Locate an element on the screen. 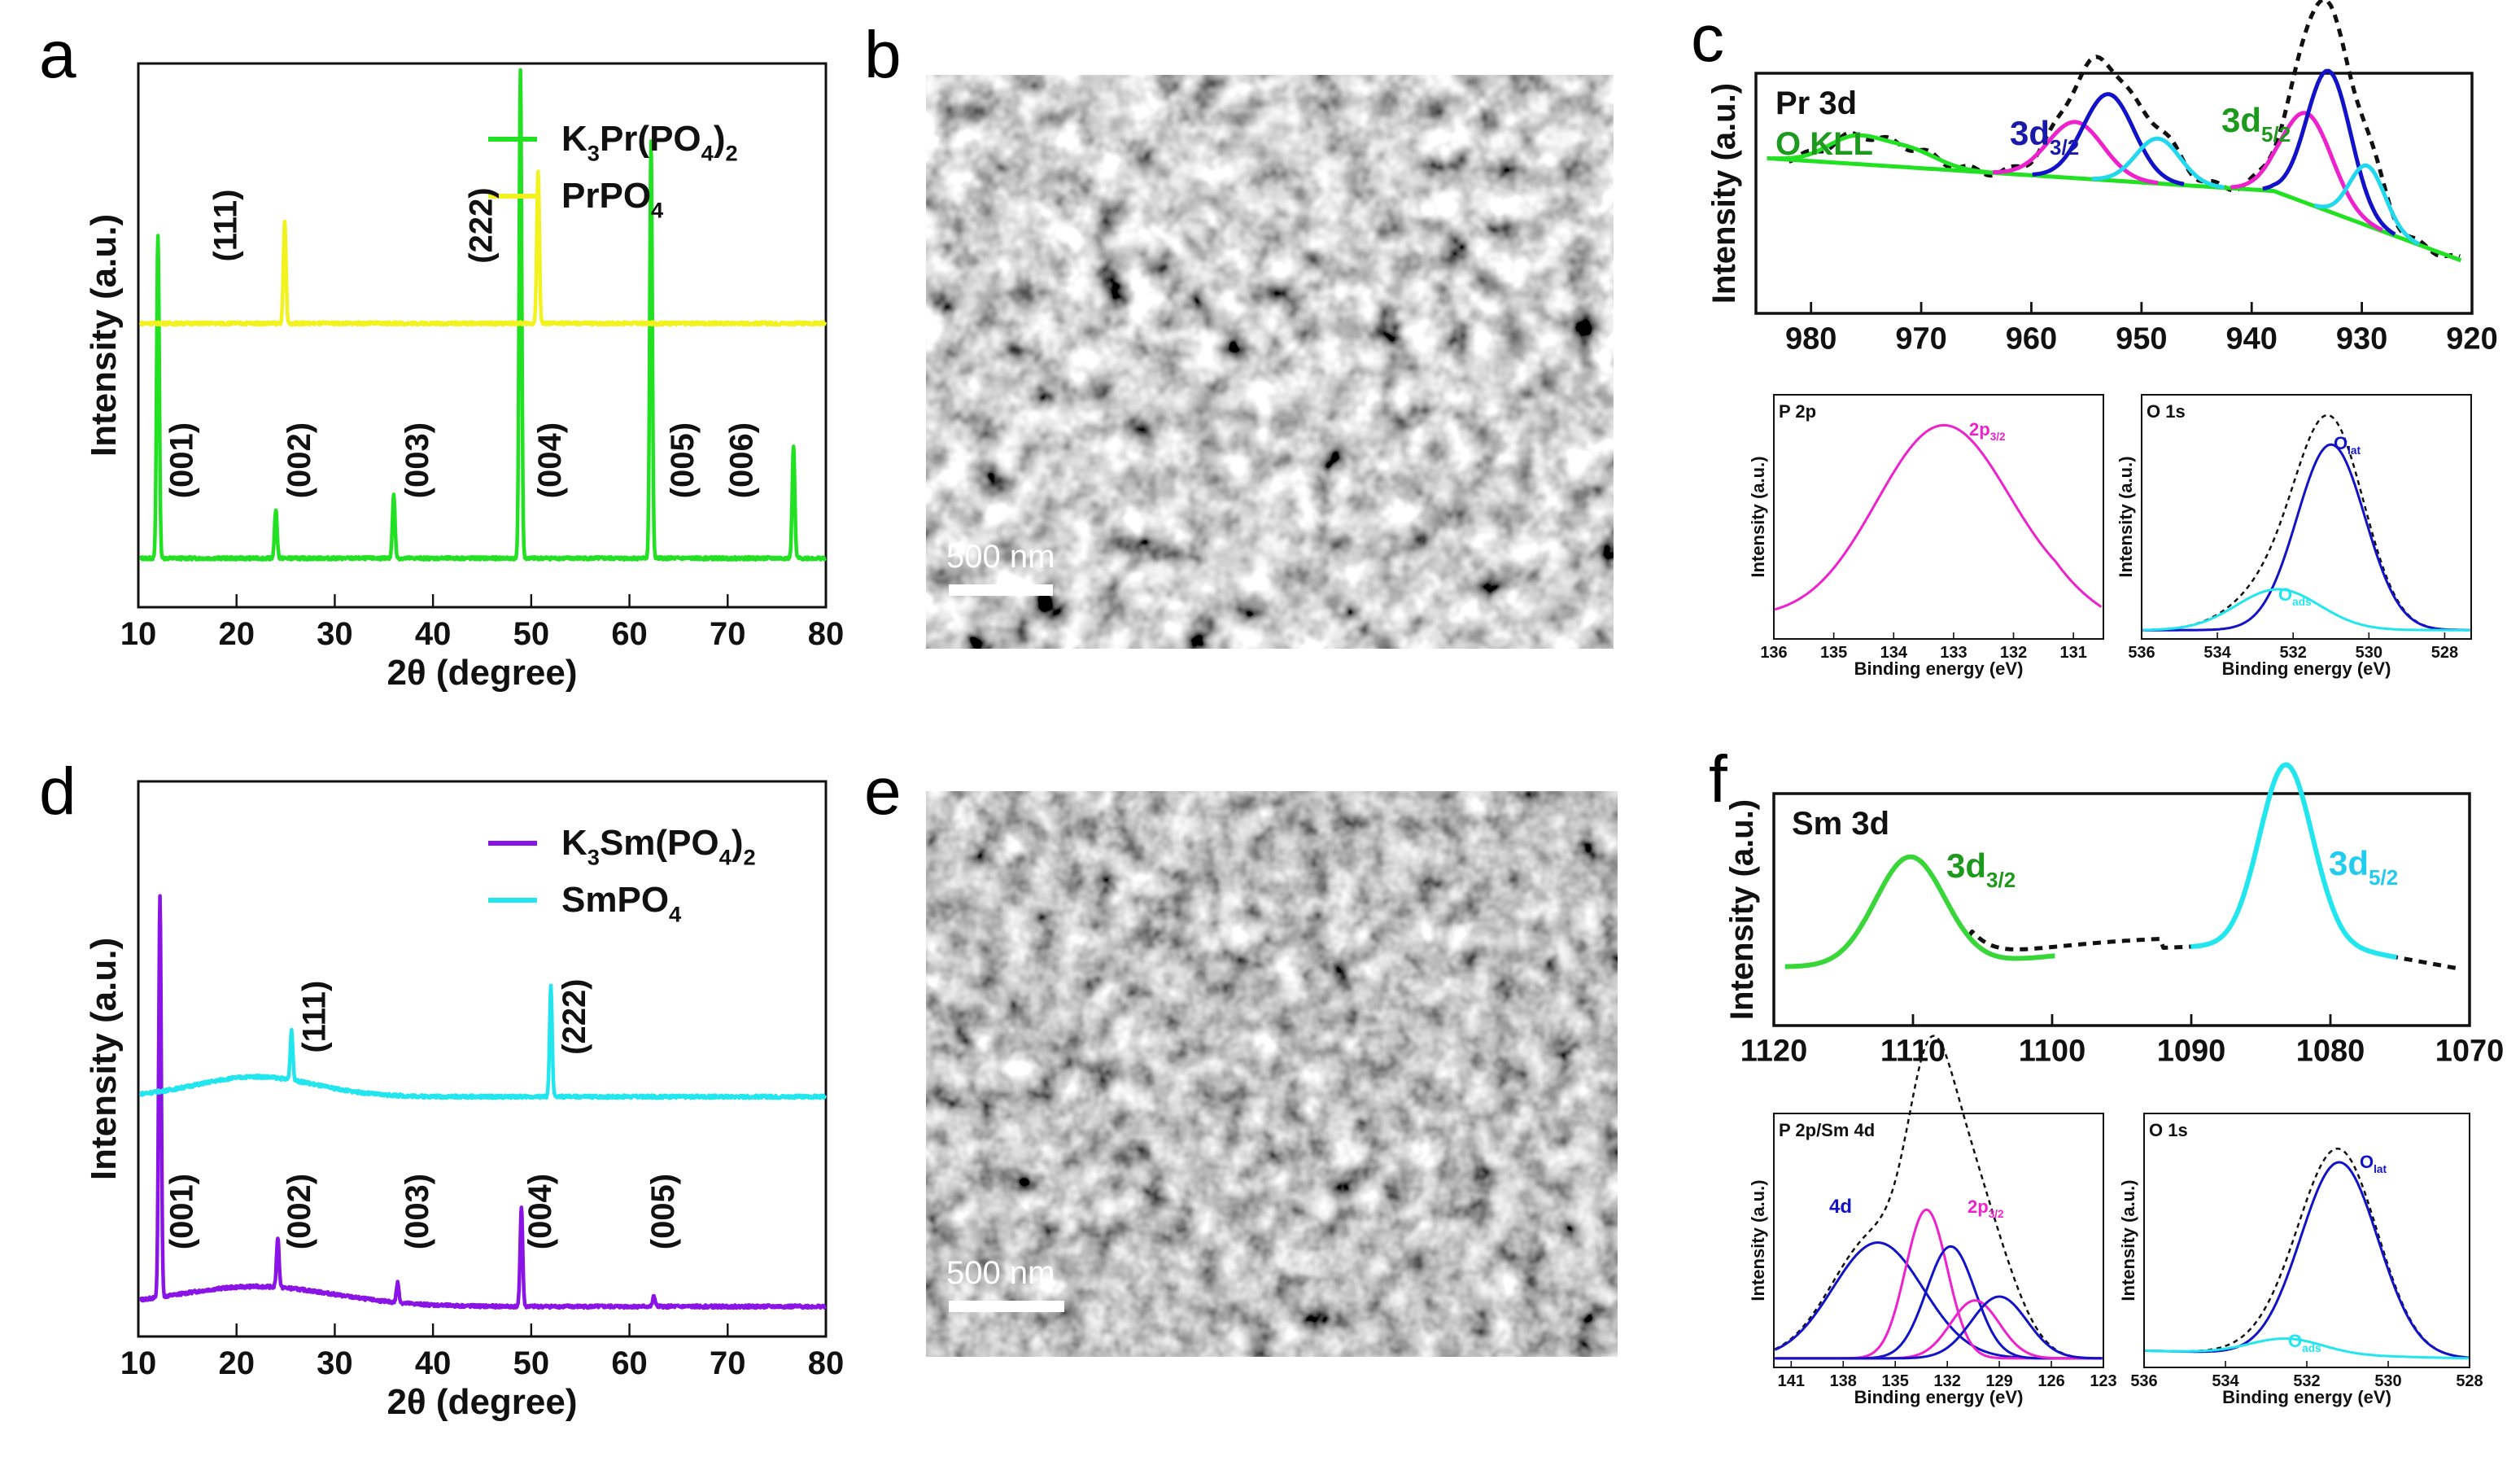 This screenshot has height=1483, width=2520. legend-label-d-part: SmPO is located at coordinates (615, 900).